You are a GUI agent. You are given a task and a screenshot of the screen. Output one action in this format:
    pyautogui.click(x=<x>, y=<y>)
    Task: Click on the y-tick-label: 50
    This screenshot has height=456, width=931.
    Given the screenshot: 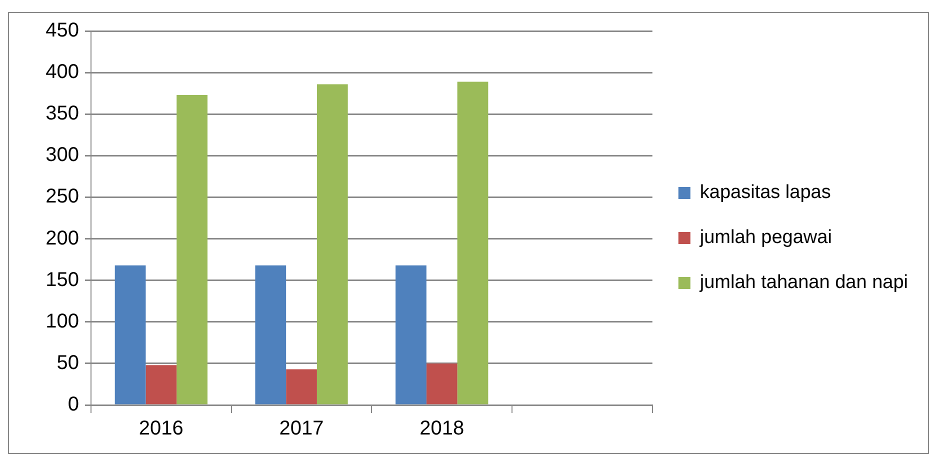 What is the action you would take?
    pyautogui.click(x=67, y=363)
    